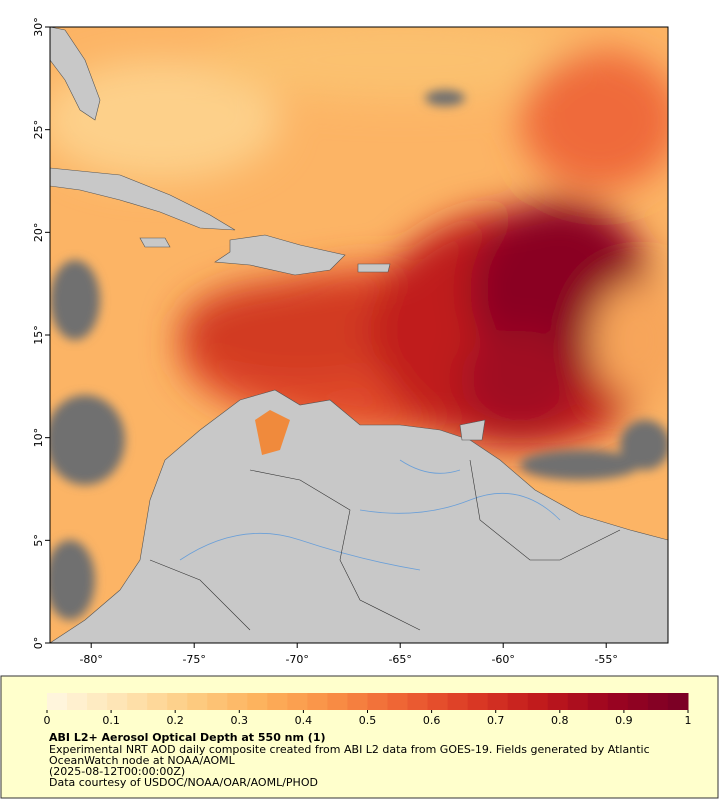  I want to click on colorbar: 0 0.1 0.2 0.3 0.4 0.5 0.6 0.7 0.8 0.9 1, so click(368, 710).